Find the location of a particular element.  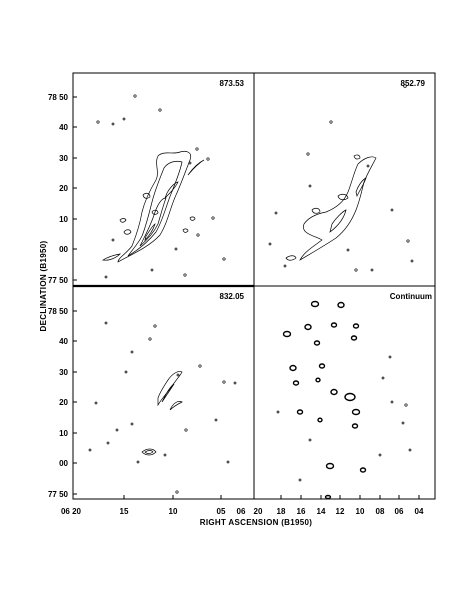

x-tick-label: 16 is located at coordinates (301, 511).